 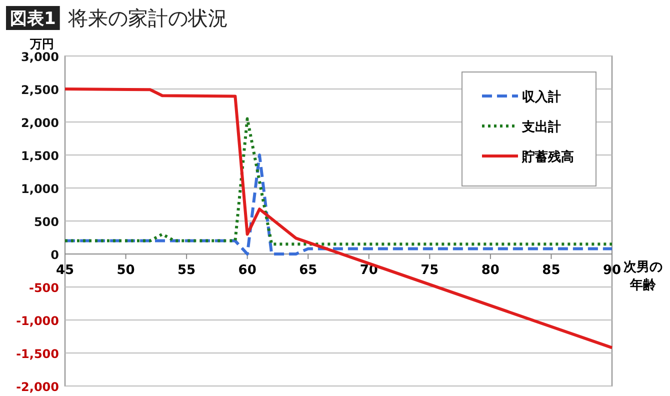 I want to click on x-axis-title: 次男の年齢, so click(x=643, y=277).